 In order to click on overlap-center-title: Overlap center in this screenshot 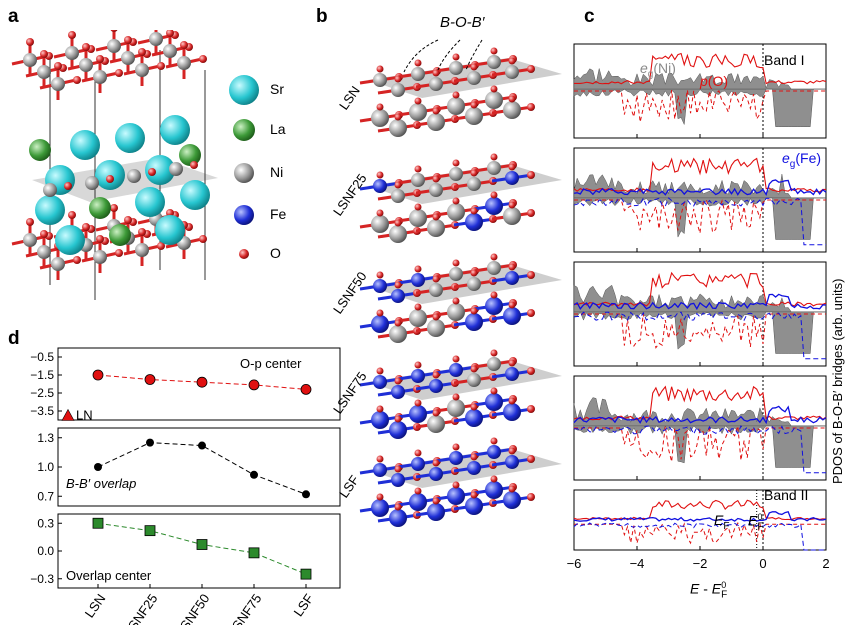, I will do `click(109, 575)`.